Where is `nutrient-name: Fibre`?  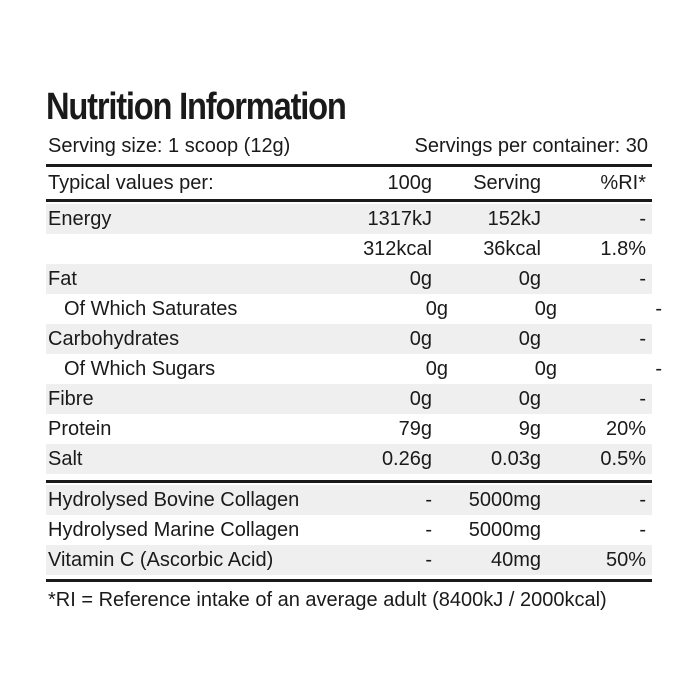
nutrient-name: Fibre is located at coordinates (71, 398).